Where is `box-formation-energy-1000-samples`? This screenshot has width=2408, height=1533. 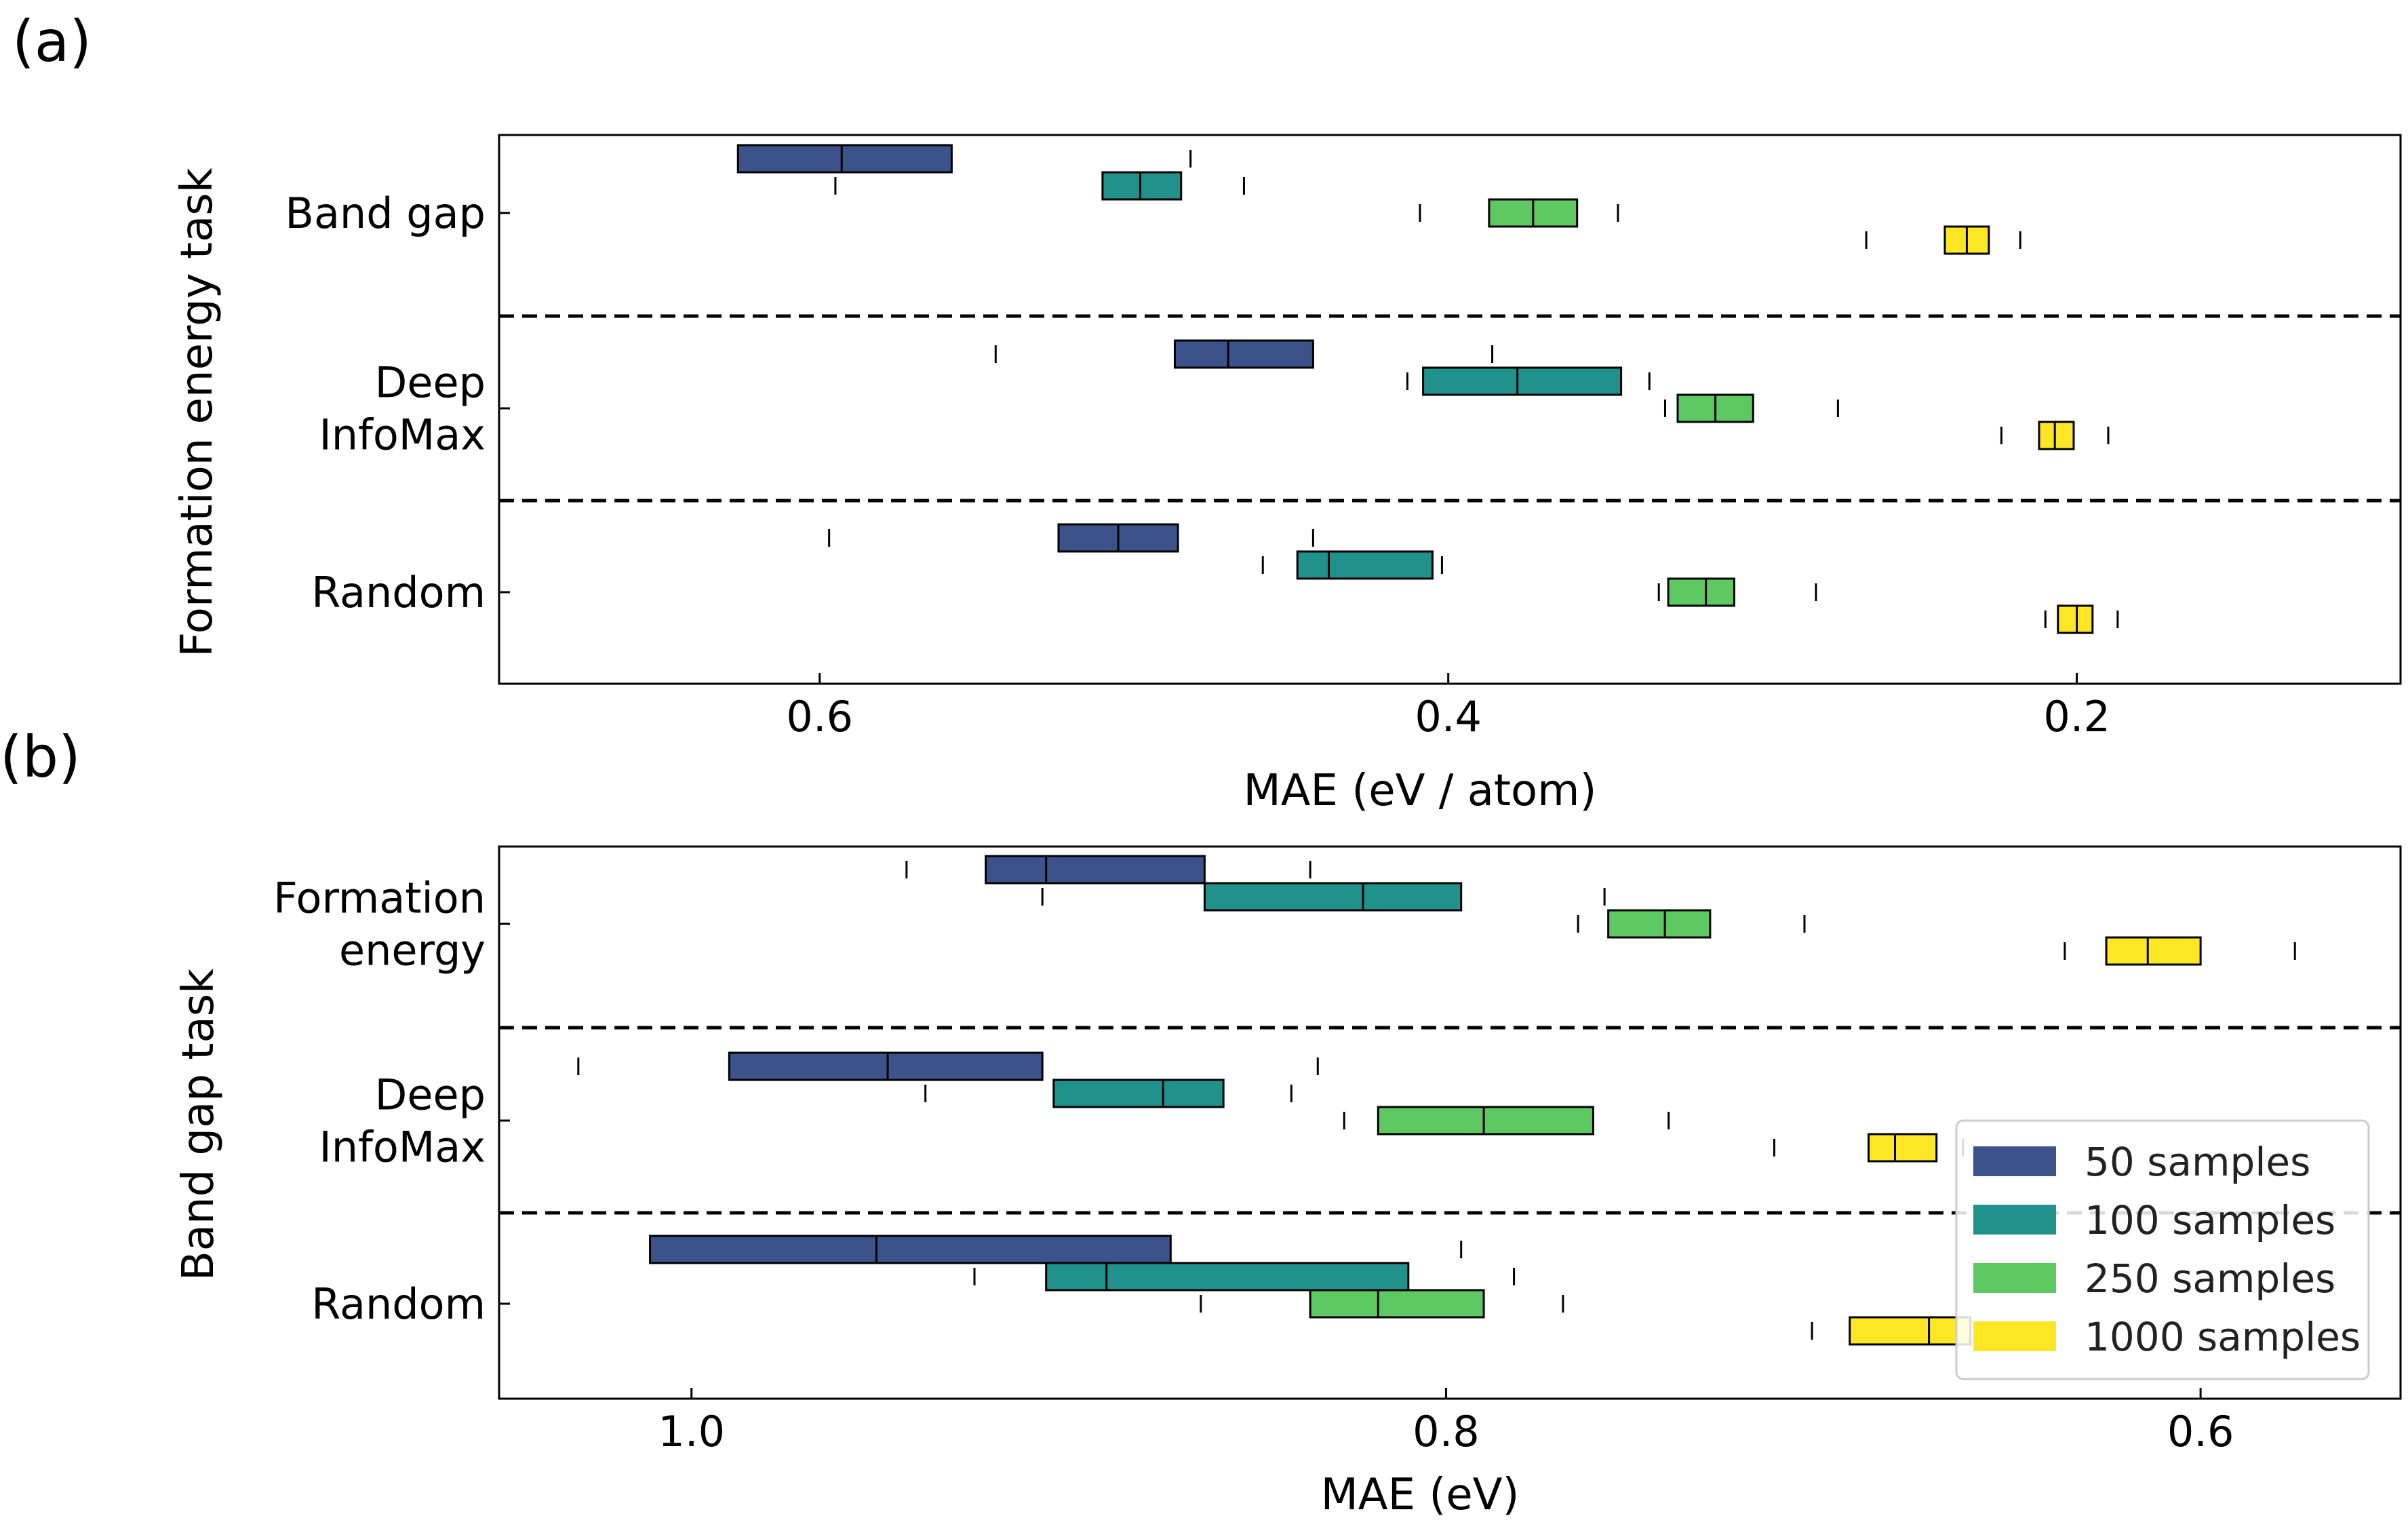 box-formation-energy-1000-samples is located at coordinates (2180, 951).